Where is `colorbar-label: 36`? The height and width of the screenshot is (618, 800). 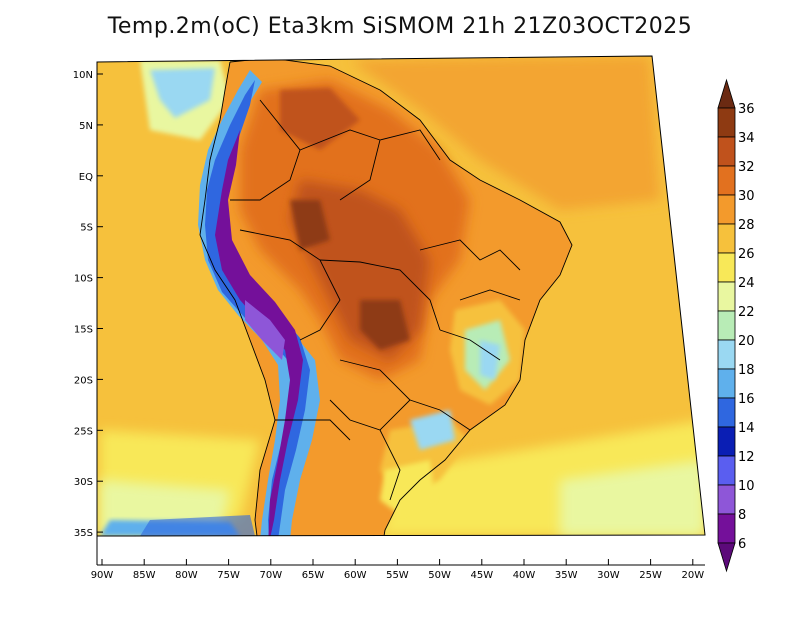 colorbar-label: 36 is located at coordinates (746, 109).